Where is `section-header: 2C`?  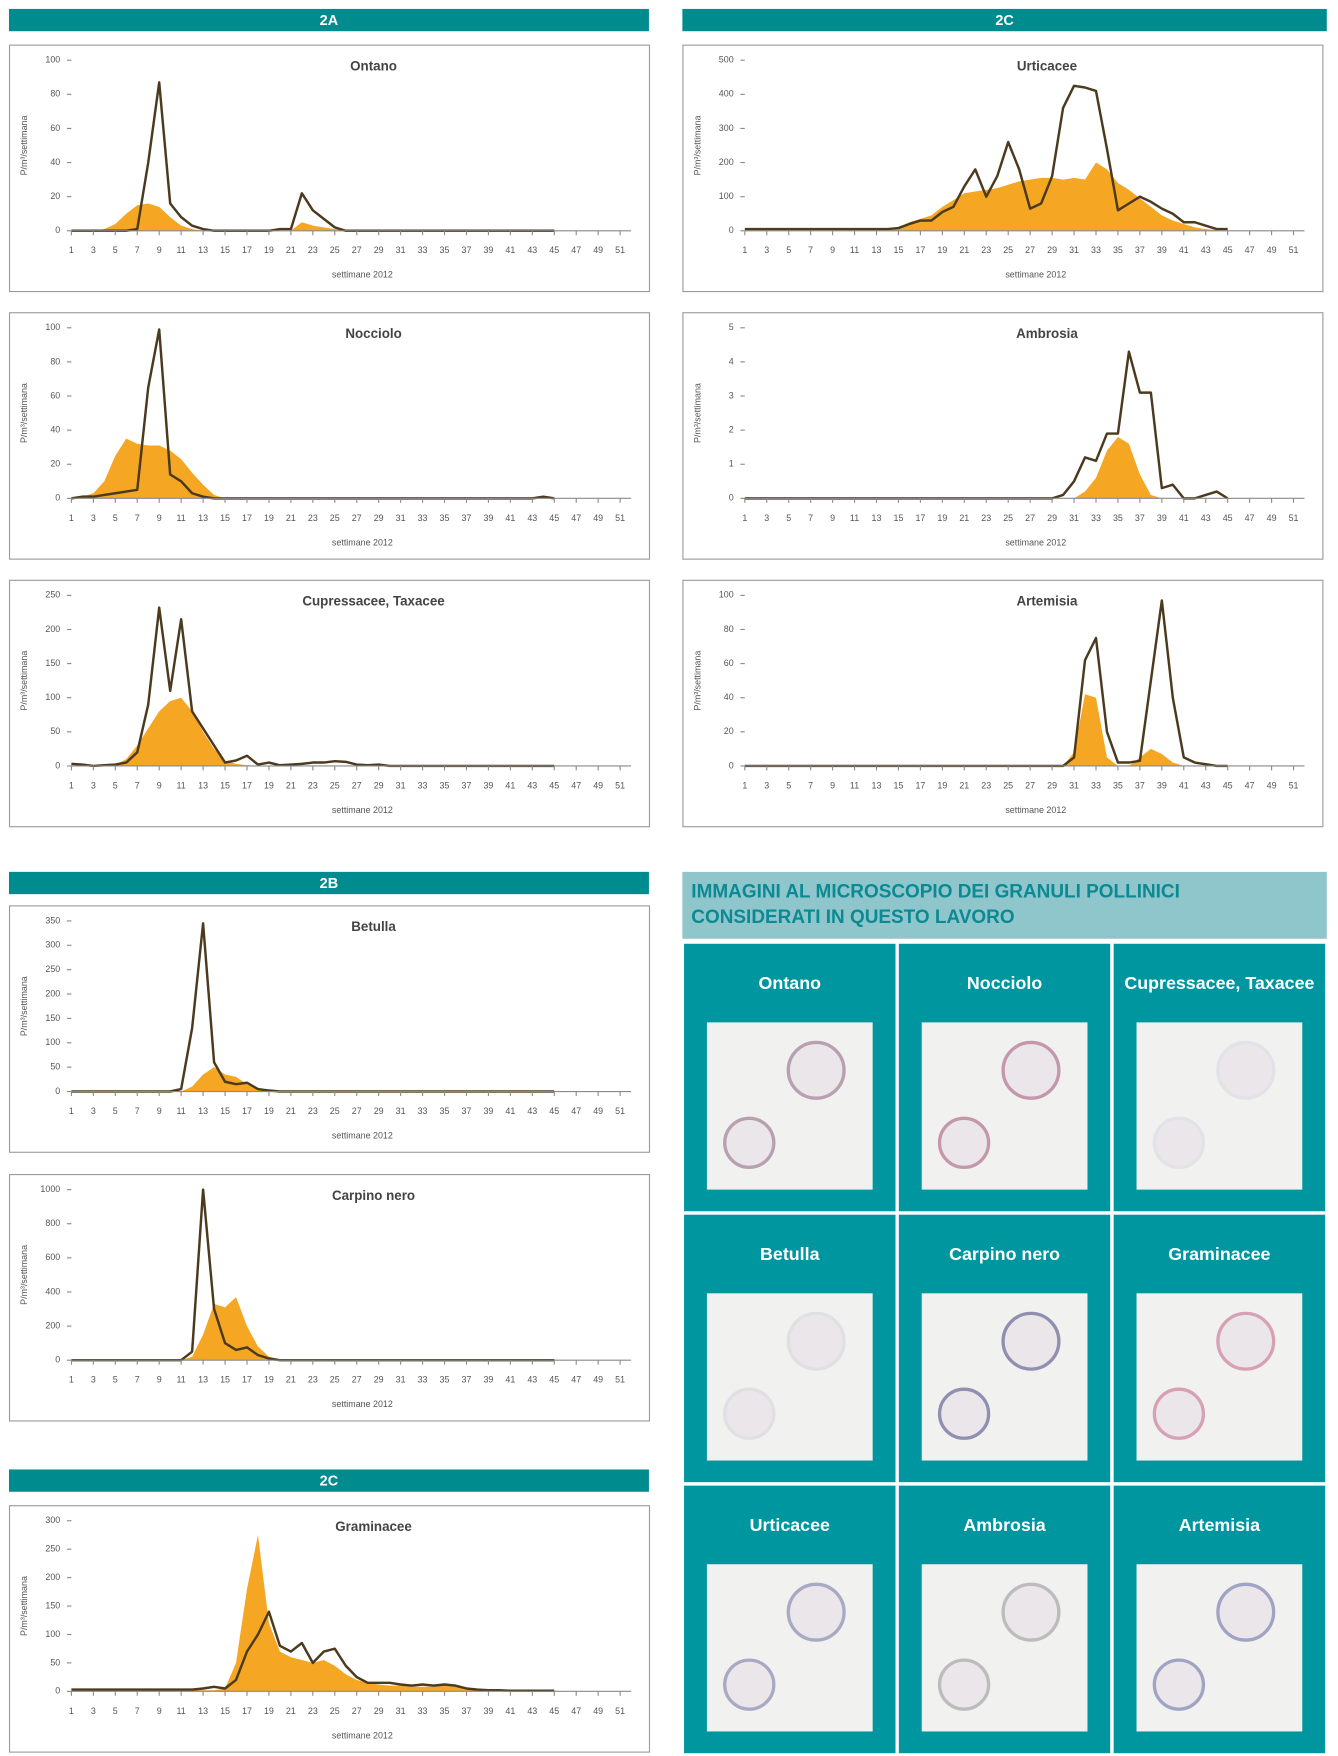 section-header: 2C is located at coordinates (329, 1482).